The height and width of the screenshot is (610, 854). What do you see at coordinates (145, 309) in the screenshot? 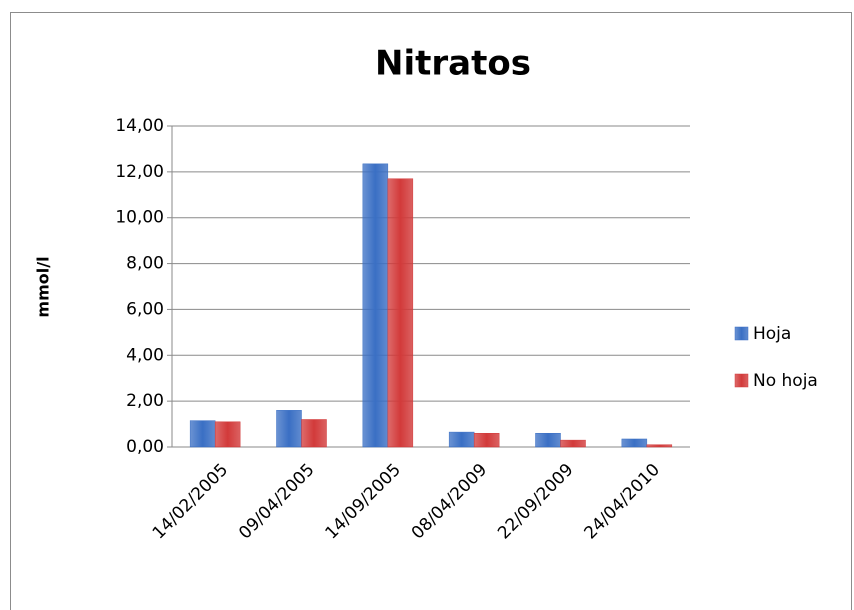
I see `y-tick-label: 6,00` at bounding box center [145, 309].